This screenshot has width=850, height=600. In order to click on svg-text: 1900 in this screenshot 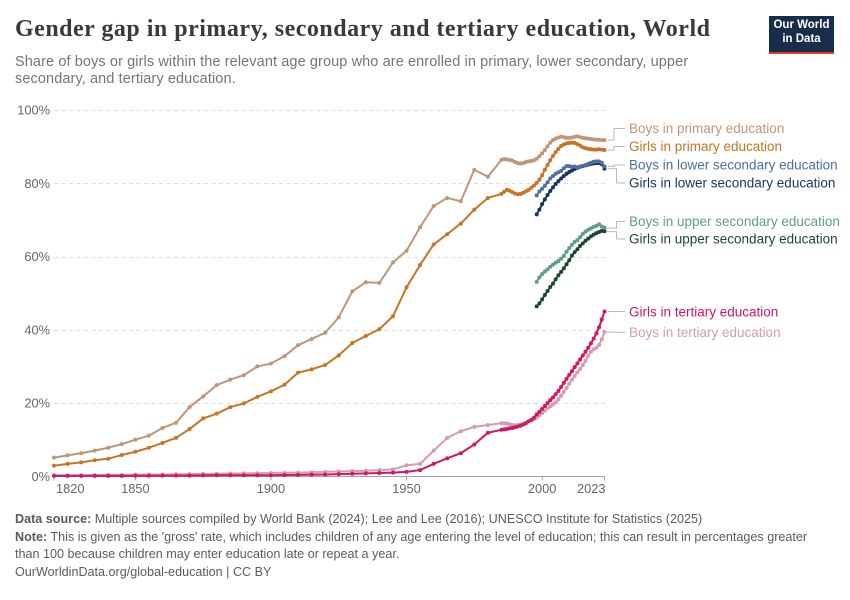, I will do `click(271, 488)`.